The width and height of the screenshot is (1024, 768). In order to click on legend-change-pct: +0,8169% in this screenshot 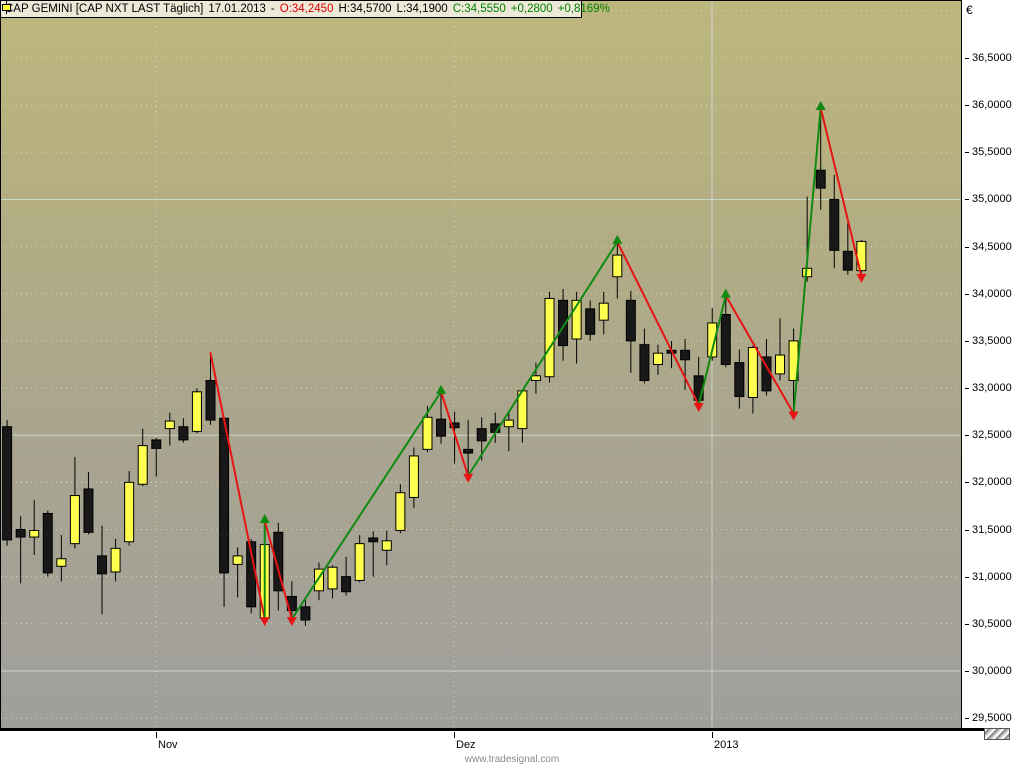, I will do `click(583, 9)`.